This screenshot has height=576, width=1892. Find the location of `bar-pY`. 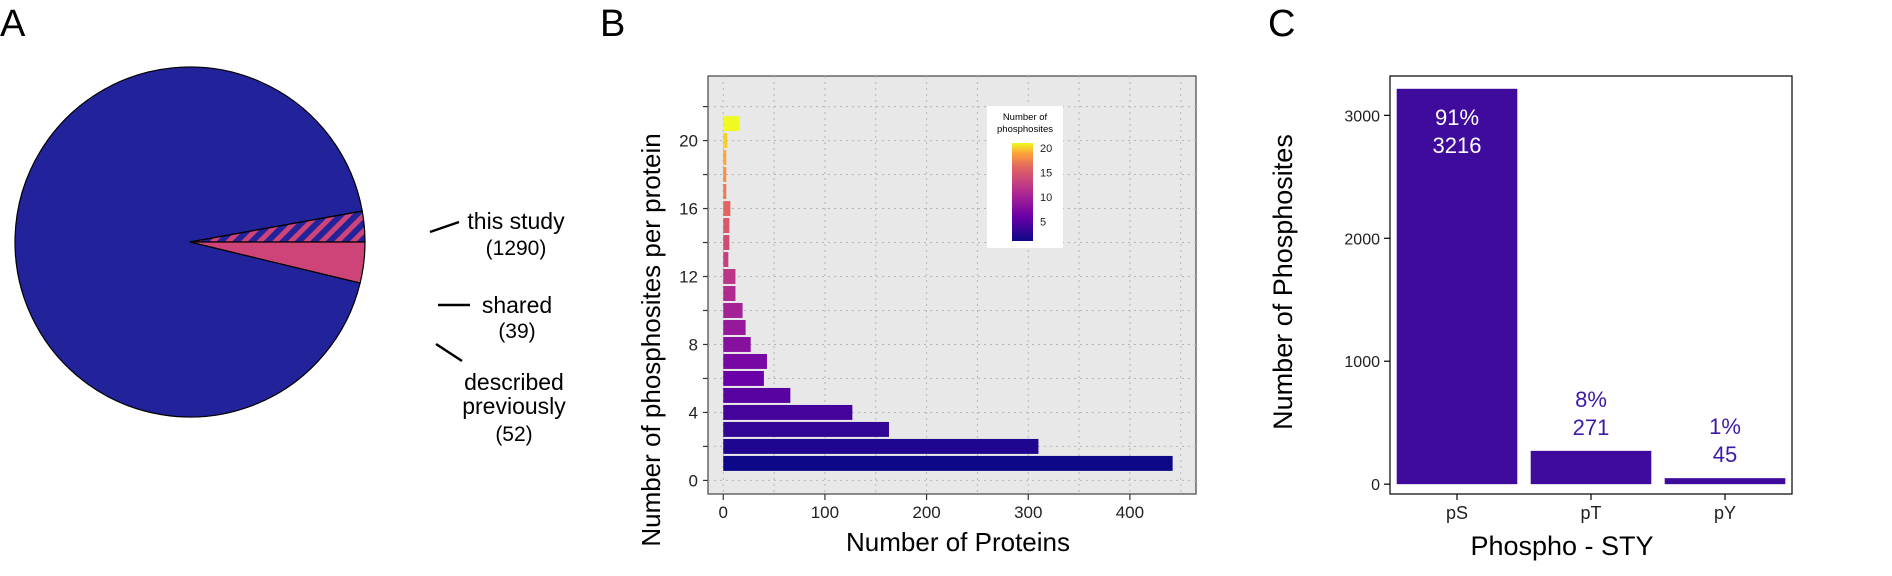

bar-pY is located at coordinates (1725, 481).